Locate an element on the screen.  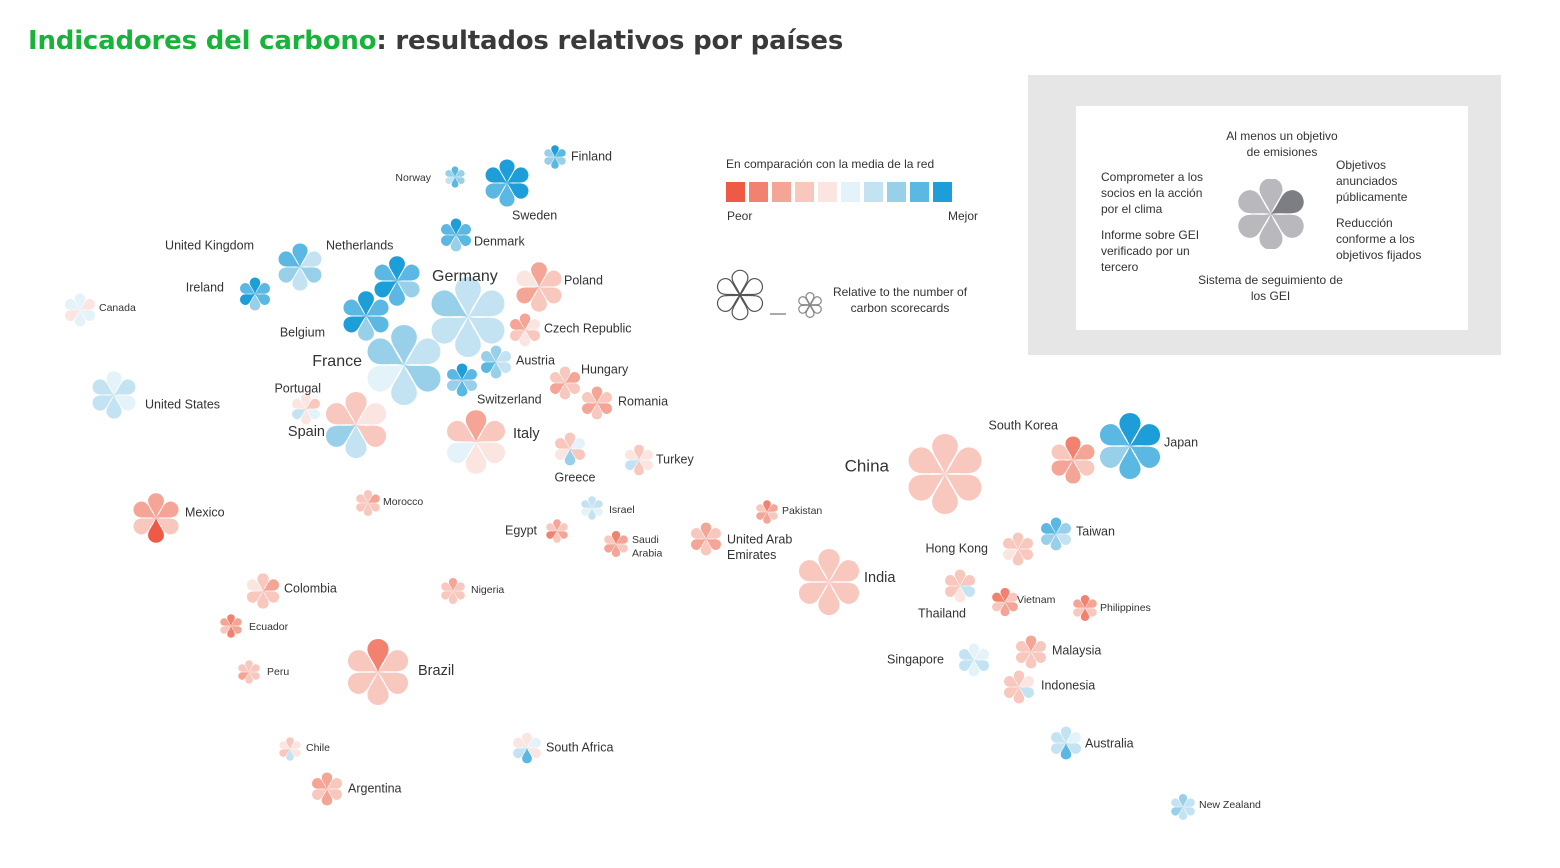
united-states-flower is located at coordinates (114, 395).